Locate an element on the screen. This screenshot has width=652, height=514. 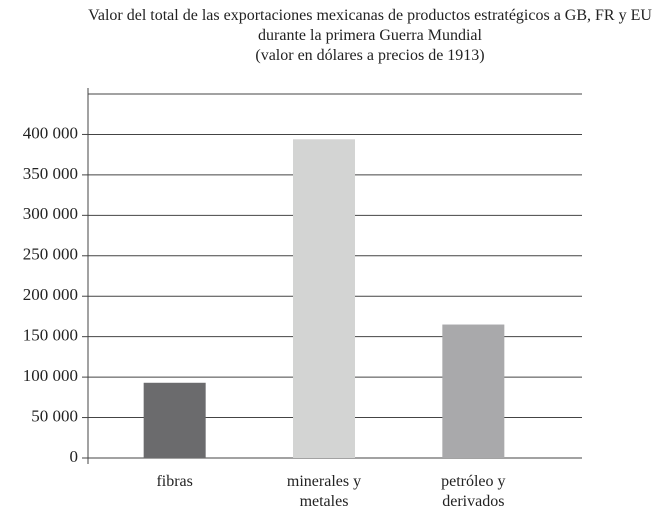
x-tick-label: minerales y metales is located at coordinates (324, 491).